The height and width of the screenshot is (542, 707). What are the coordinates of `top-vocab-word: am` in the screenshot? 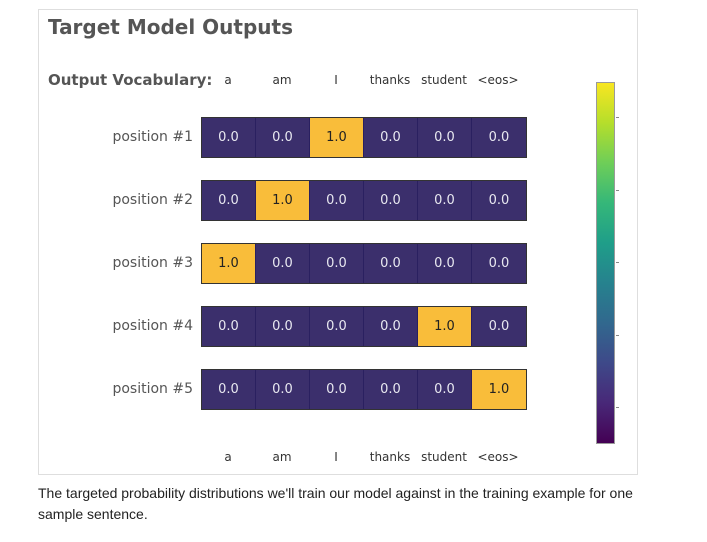 It's located at (282, 80).